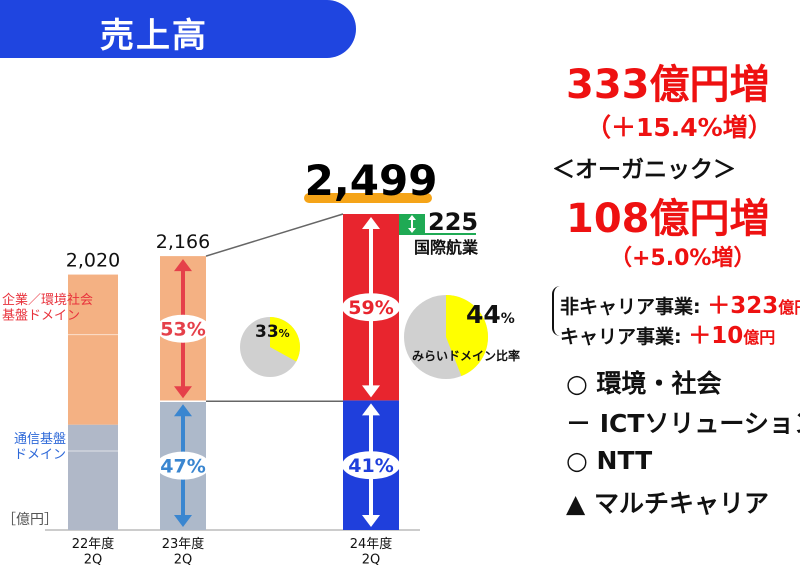  Describe the element at coordinates (789, 307) in the screenshot. I see `noncarrier-unit: 億円` at that location.